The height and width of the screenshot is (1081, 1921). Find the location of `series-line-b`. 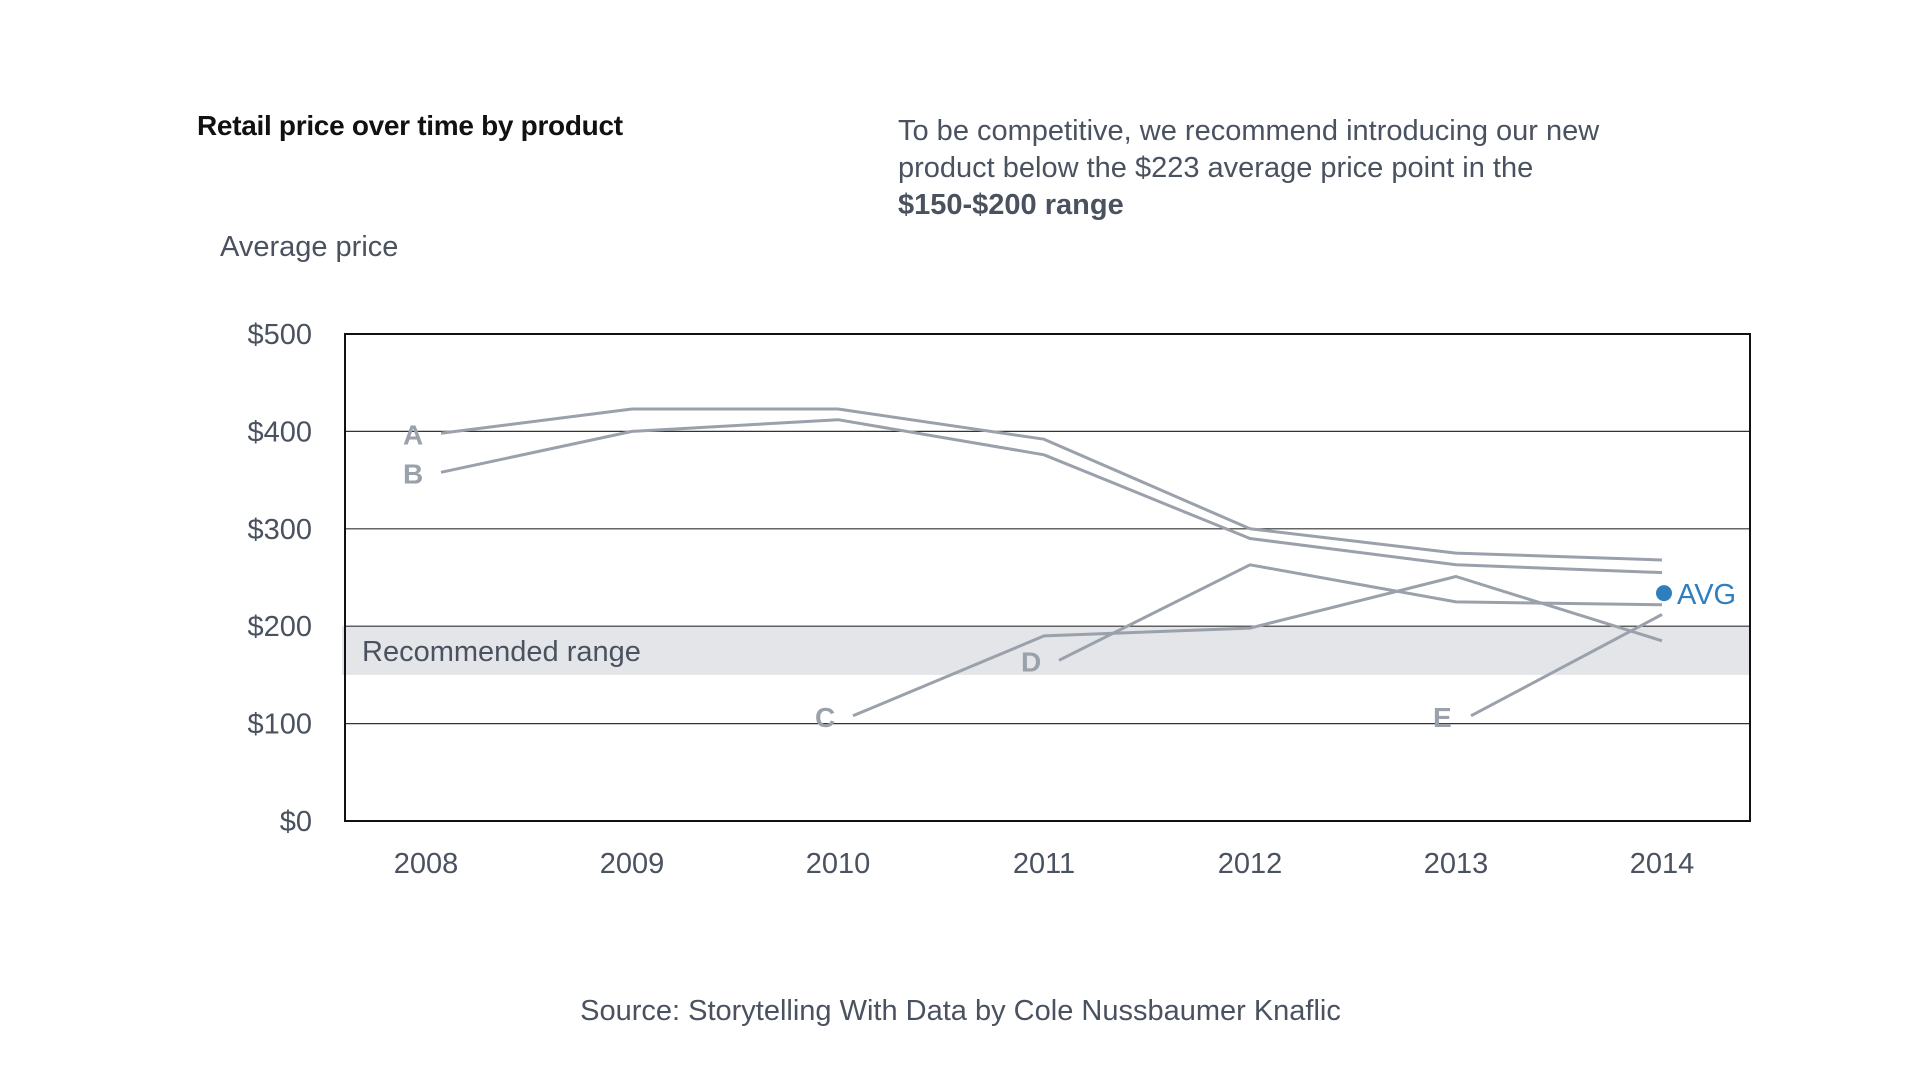

series-line-b is located at coordinates (1051, 496).